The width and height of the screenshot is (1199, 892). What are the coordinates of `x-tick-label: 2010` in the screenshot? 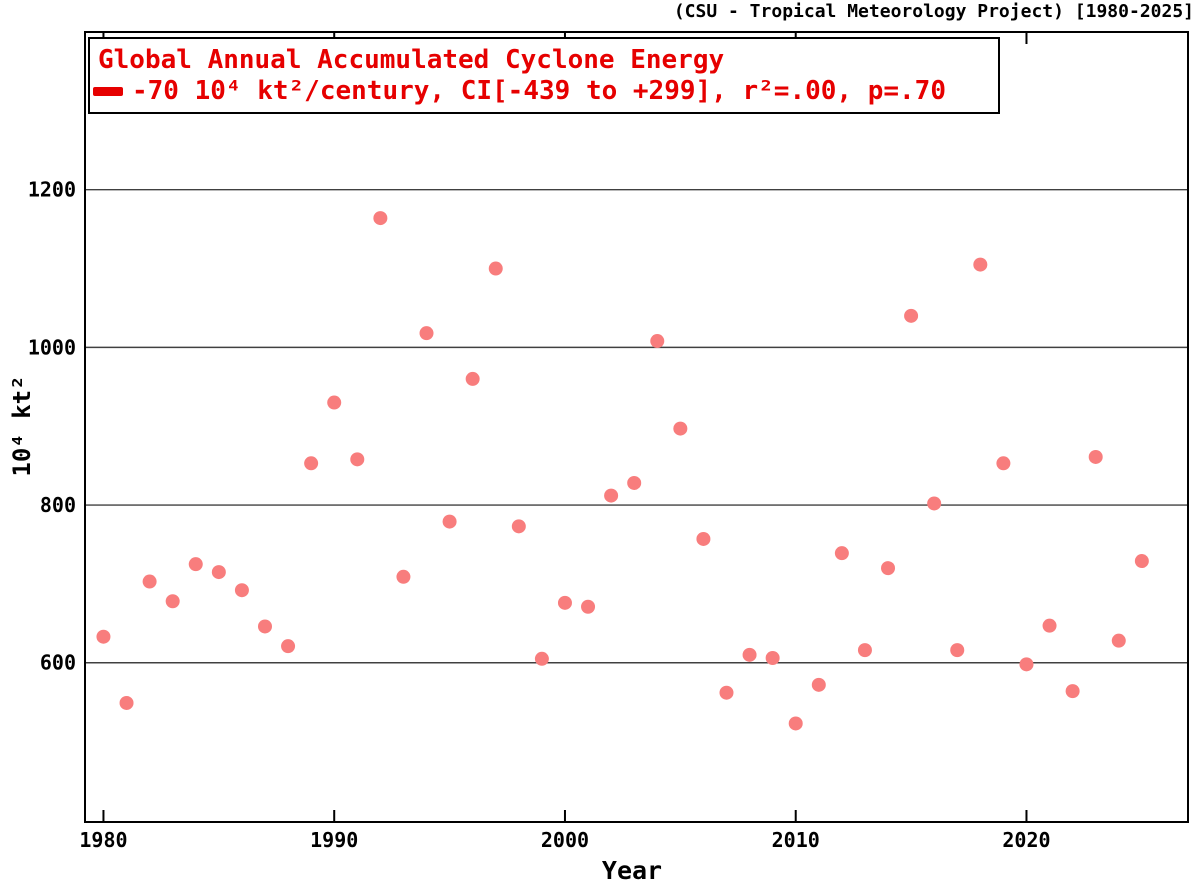 It's located at (796, 840).